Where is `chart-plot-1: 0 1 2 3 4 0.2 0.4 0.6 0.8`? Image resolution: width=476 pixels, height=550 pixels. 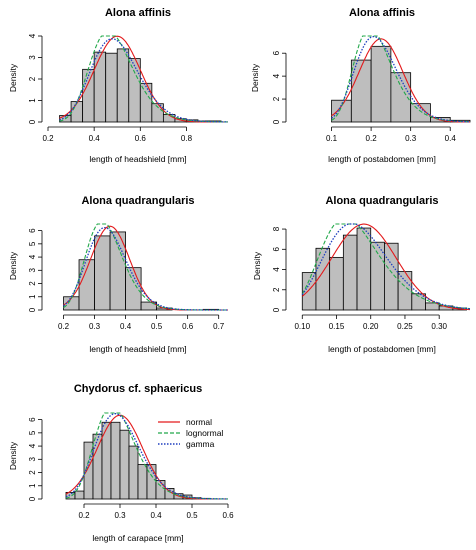 chart-plot-1: 0 1 2 3 4 0.2 0.4 0.6 0.8 is located at coordinates (128, 88).